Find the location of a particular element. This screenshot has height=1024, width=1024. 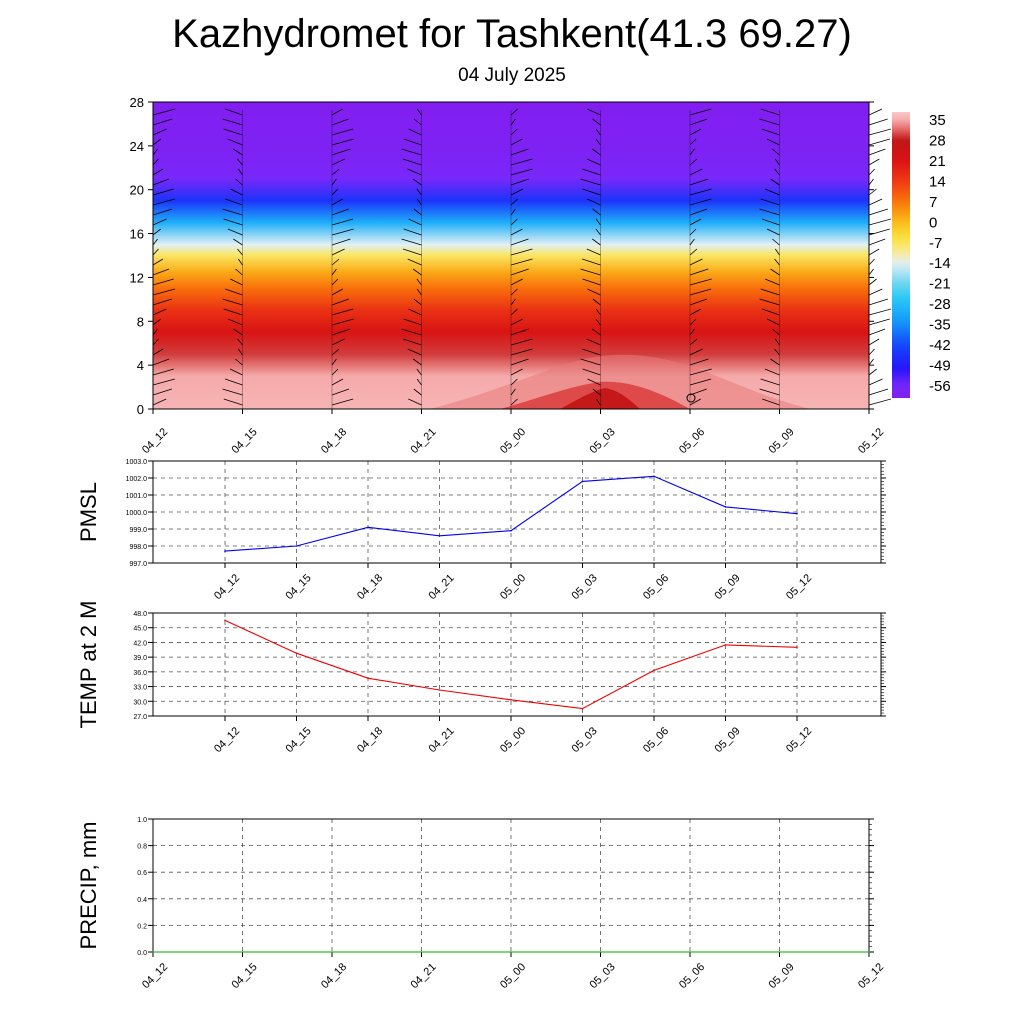

y-tick-label: 42.0 is located at coordinates (140, 643).